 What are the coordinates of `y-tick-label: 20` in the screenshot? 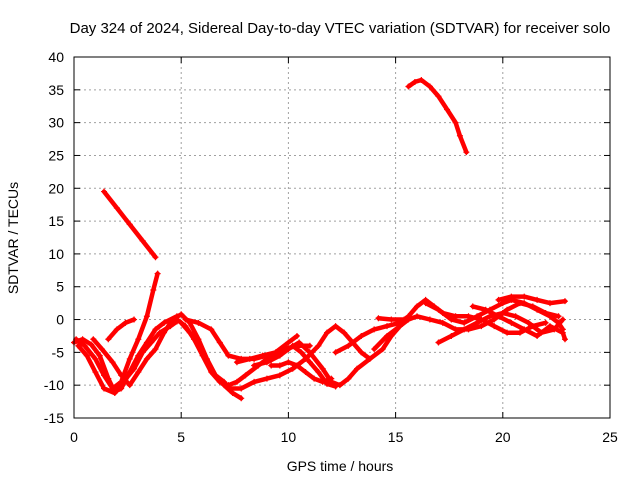 It's located at (56, 188).